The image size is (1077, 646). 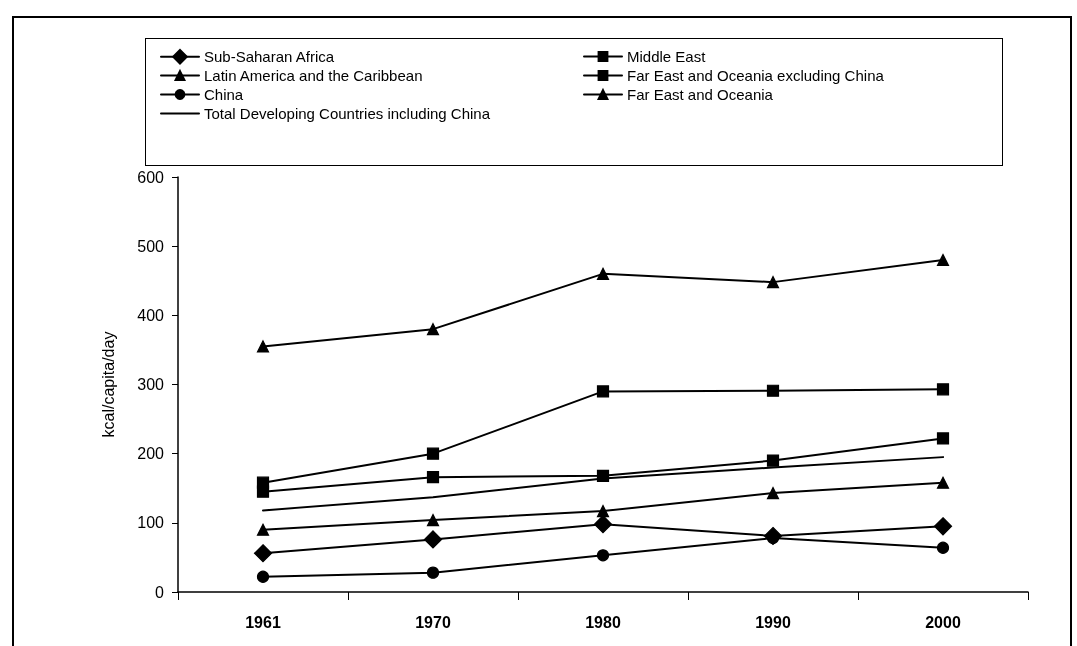 What do you see at coordinates (151, 523) in the screenshot?
I see `y-tick-label: 100` at bounding box center [151, 523].